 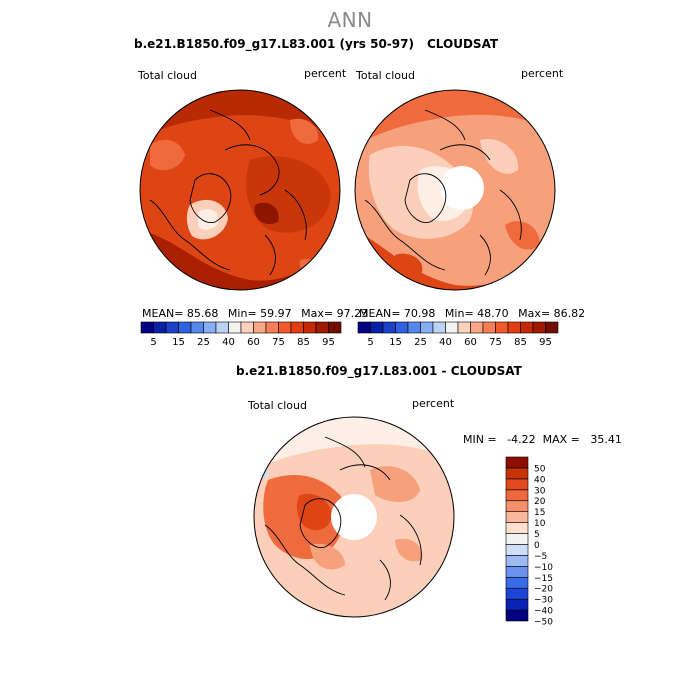 What do you see at coordinates (385, 75) in the screenshot?
I see `panel2-left-label: Total cloud` at bounding box center [385, 75].